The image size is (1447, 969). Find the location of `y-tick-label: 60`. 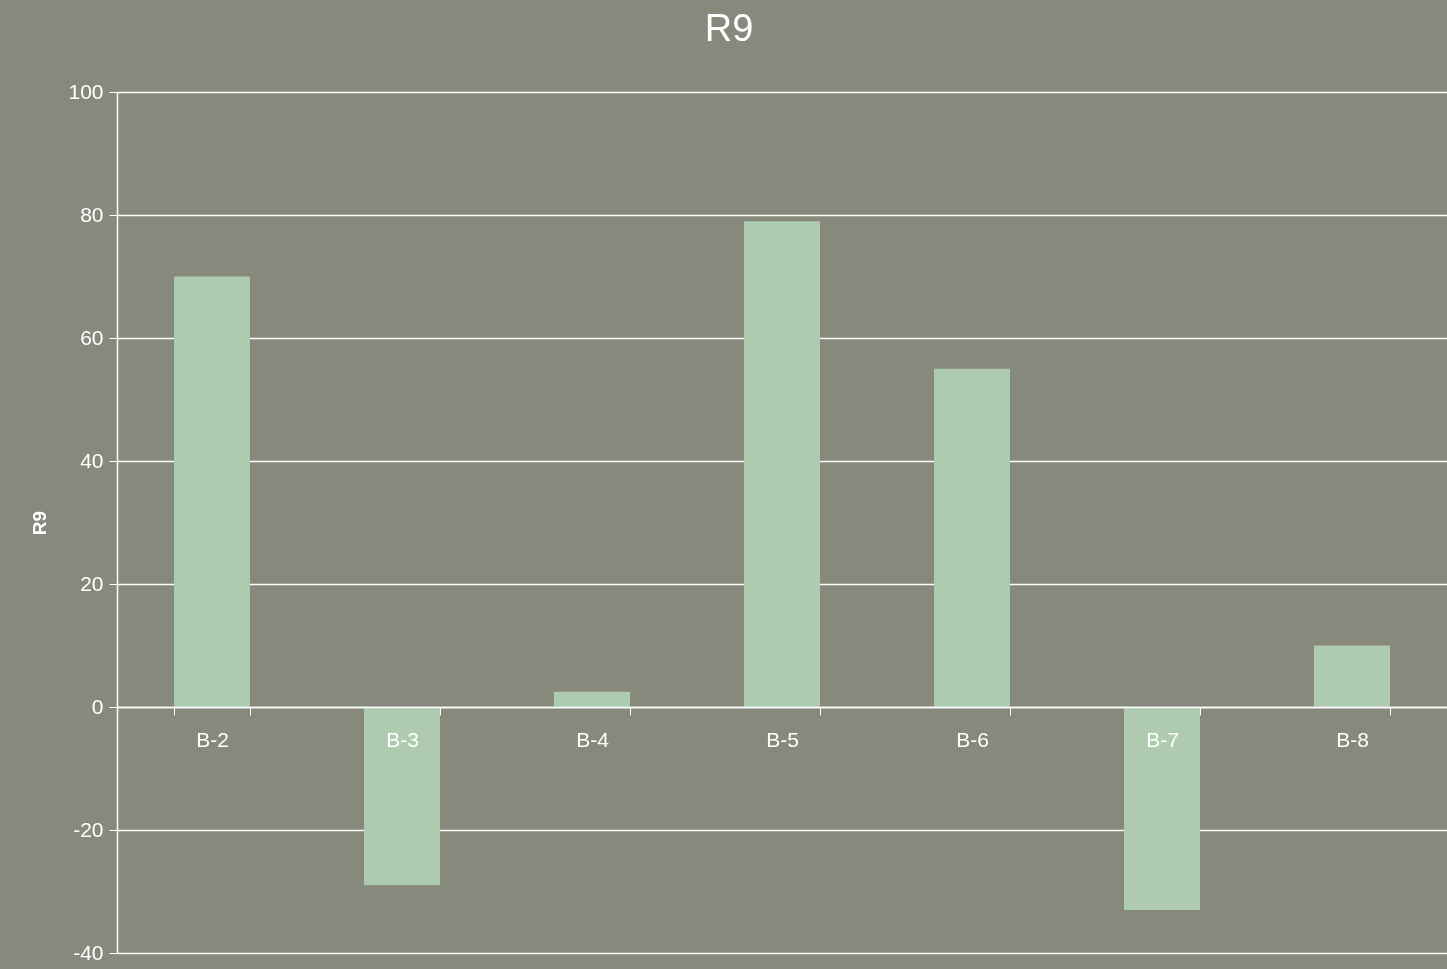

y-tick-label: 60 is located at coordinates (92, 337).